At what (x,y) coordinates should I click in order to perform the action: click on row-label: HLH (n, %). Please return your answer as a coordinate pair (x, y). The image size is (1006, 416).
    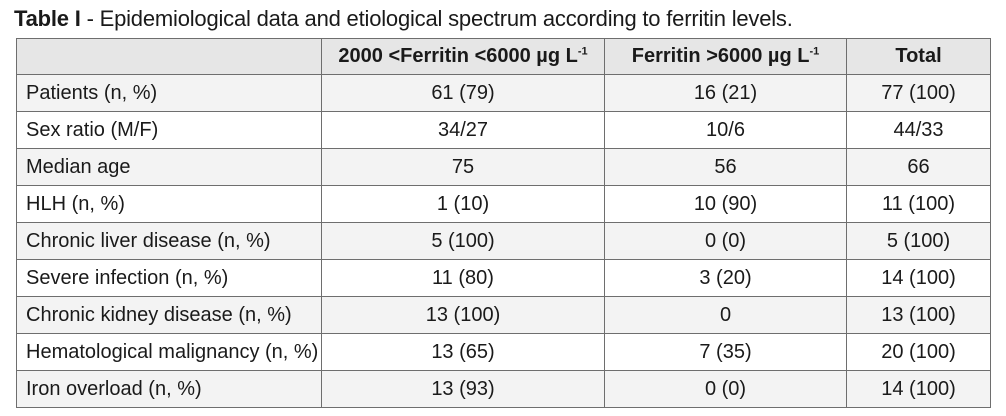
    Looking at the image, I should click on (169, 204).